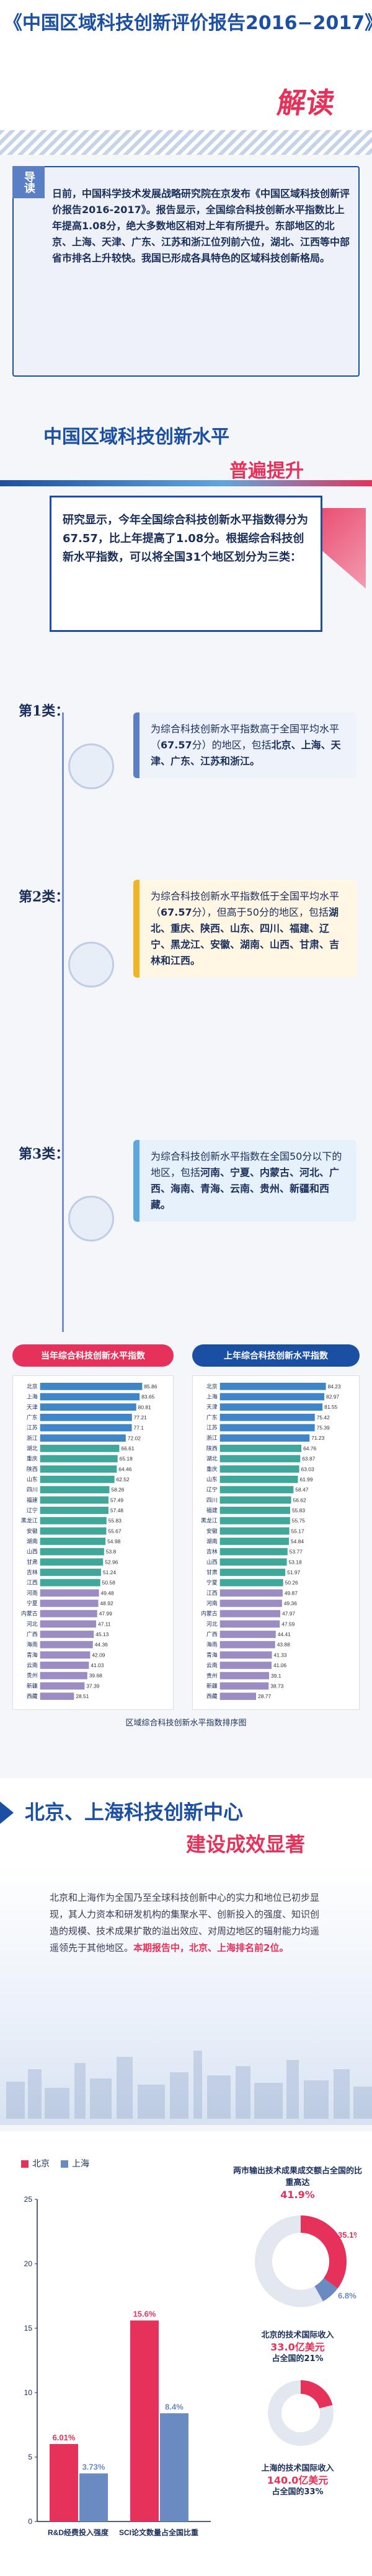 This screenshot has width=372, height=2576. Describe the element at coordinates (186, 142) in the screenshot. I see `header-stripe` at that location.